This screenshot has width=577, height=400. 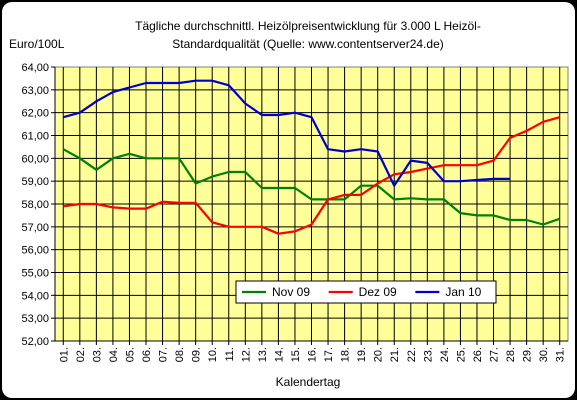 What do you see at coordinates (37, 44) in the screenshot?
I see `y-axis-label: Euro/100L` at bounding box center [37, 44].